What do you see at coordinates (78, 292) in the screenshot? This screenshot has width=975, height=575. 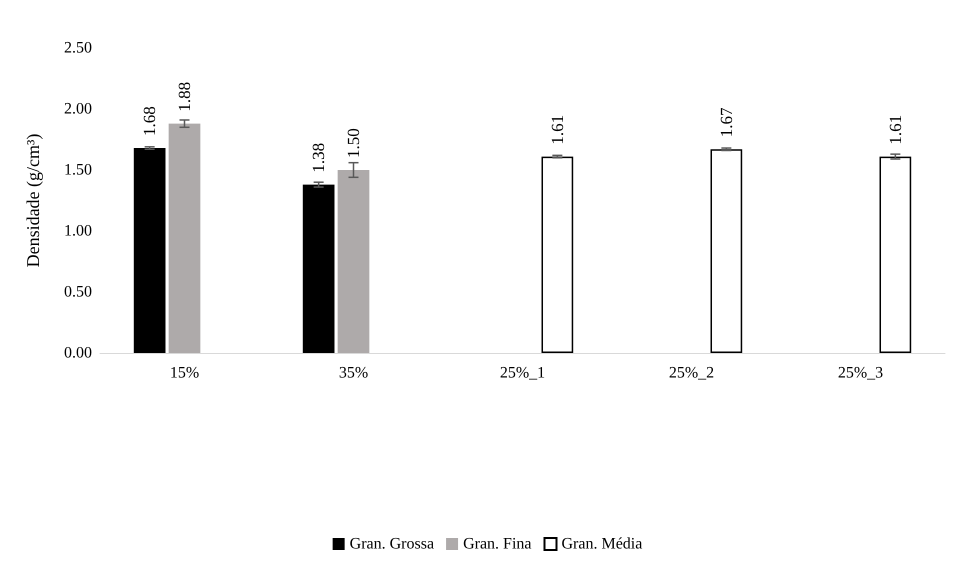 I see `y-tick-label: 0.50` at bounding box center [78, 292].